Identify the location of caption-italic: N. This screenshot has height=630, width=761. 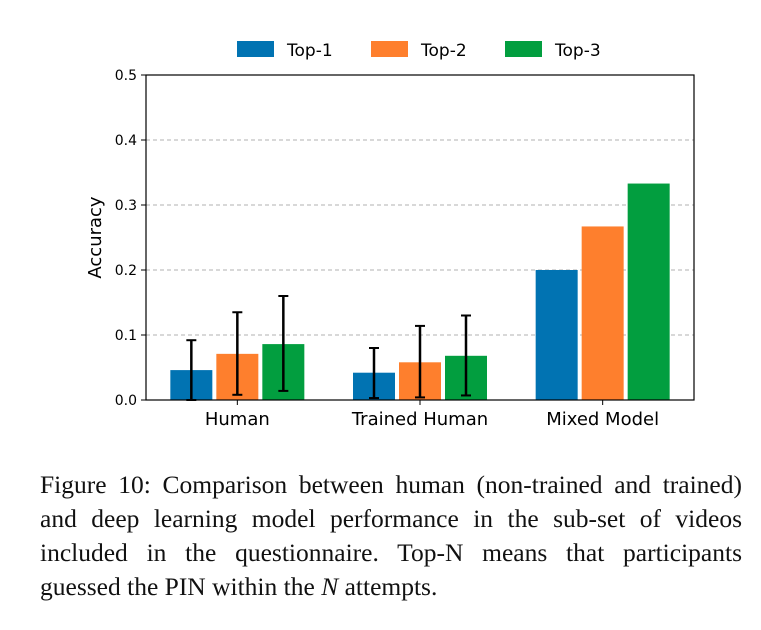
(330, 586).